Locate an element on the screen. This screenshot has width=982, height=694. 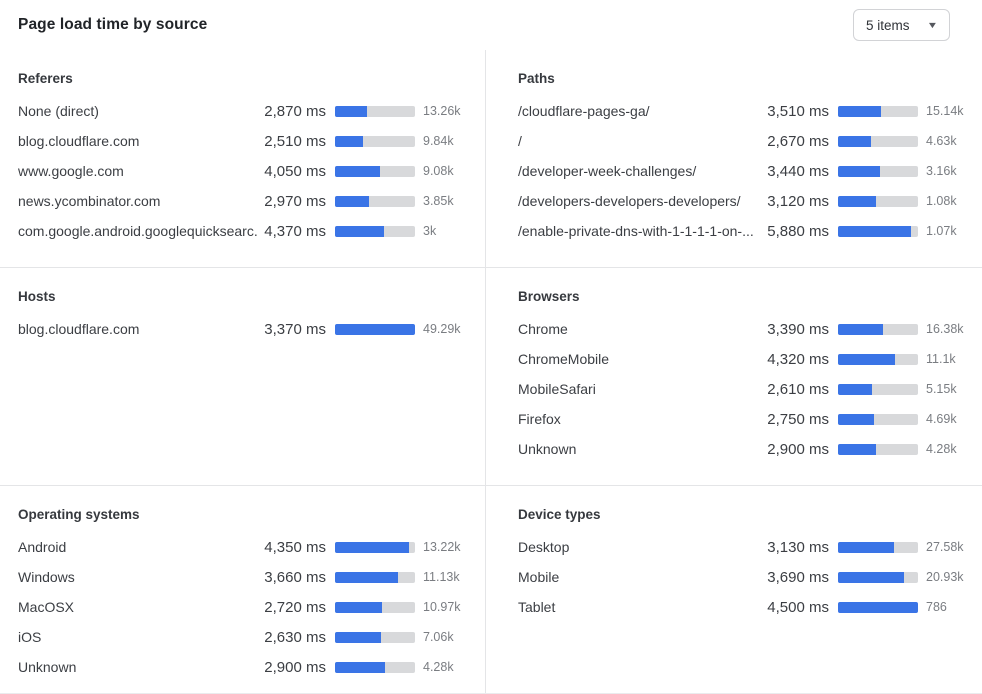
list-item: Desktop 3,130 ms 27.58k is located at coordinates (745, 547).